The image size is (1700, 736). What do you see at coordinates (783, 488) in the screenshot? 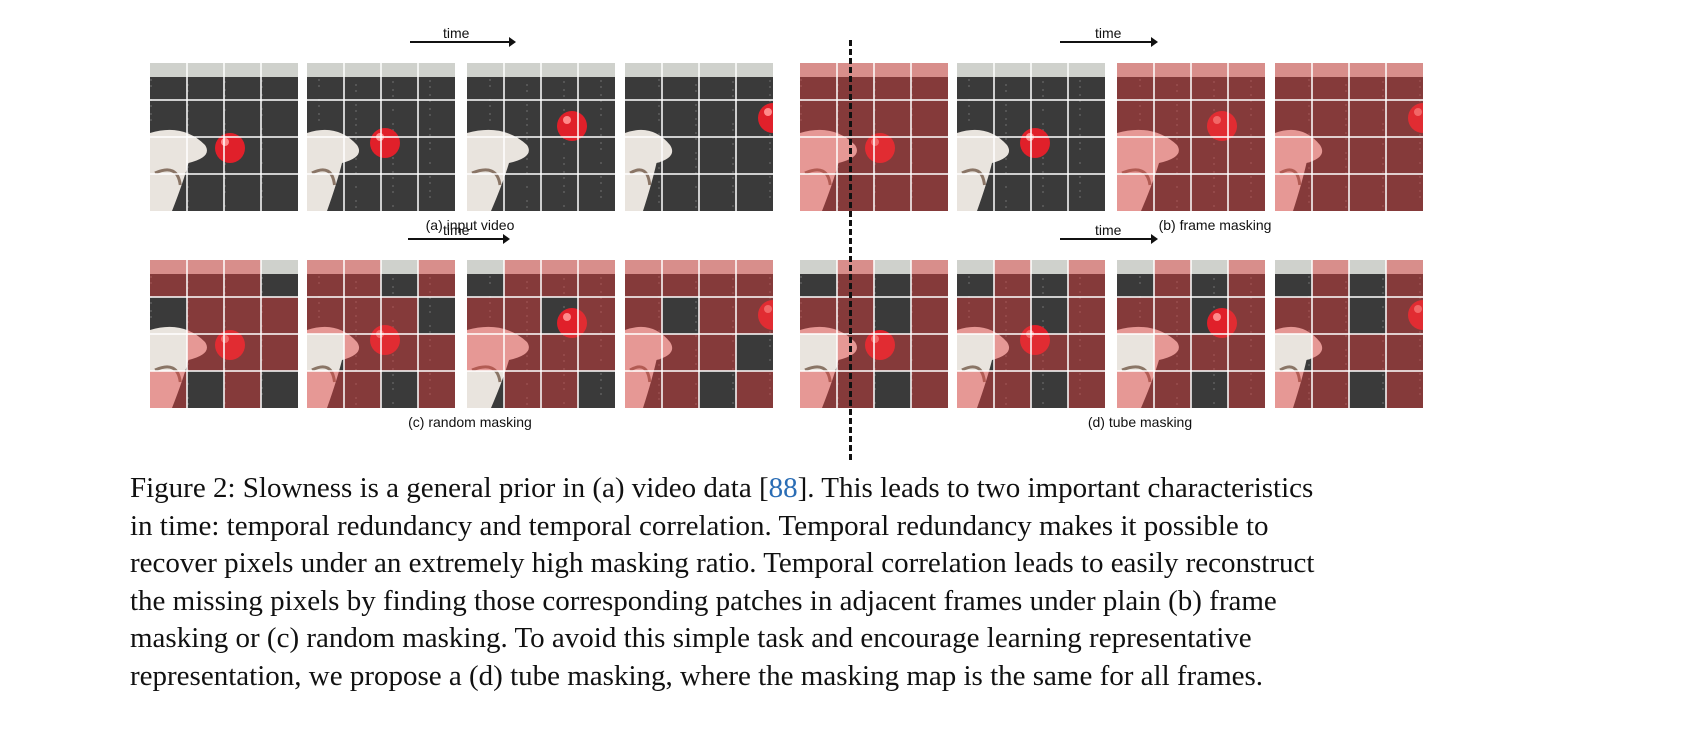
I see `citation-link: 88` at bounding box center [783, 488].